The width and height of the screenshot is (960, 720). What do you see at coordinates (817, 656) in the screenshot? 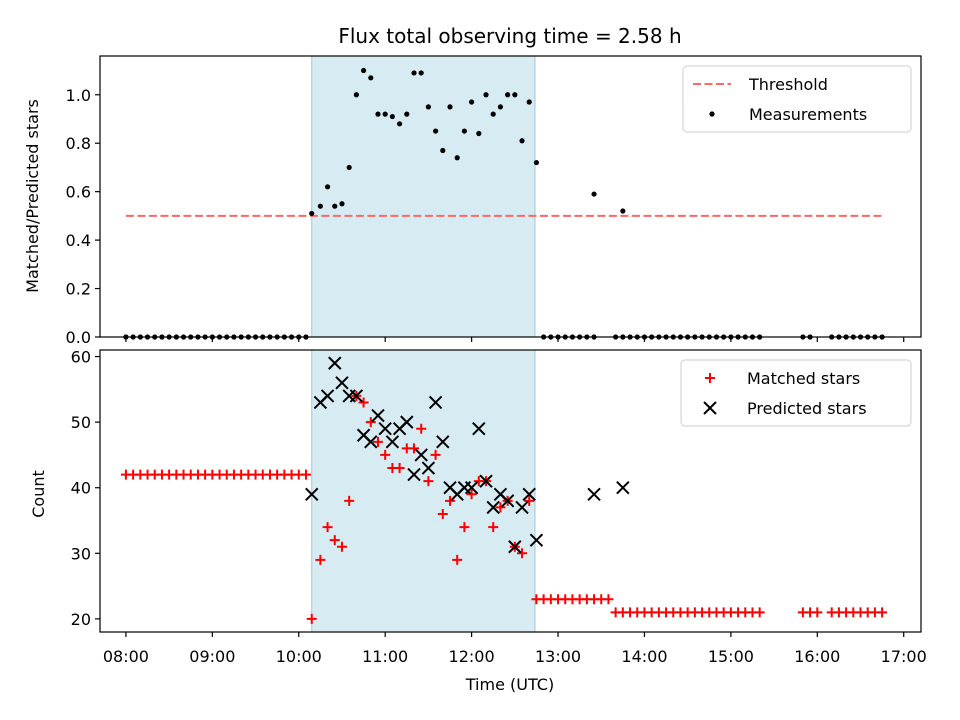
I see `x-tick-label: 16:00` at bounding box center [817, 656].